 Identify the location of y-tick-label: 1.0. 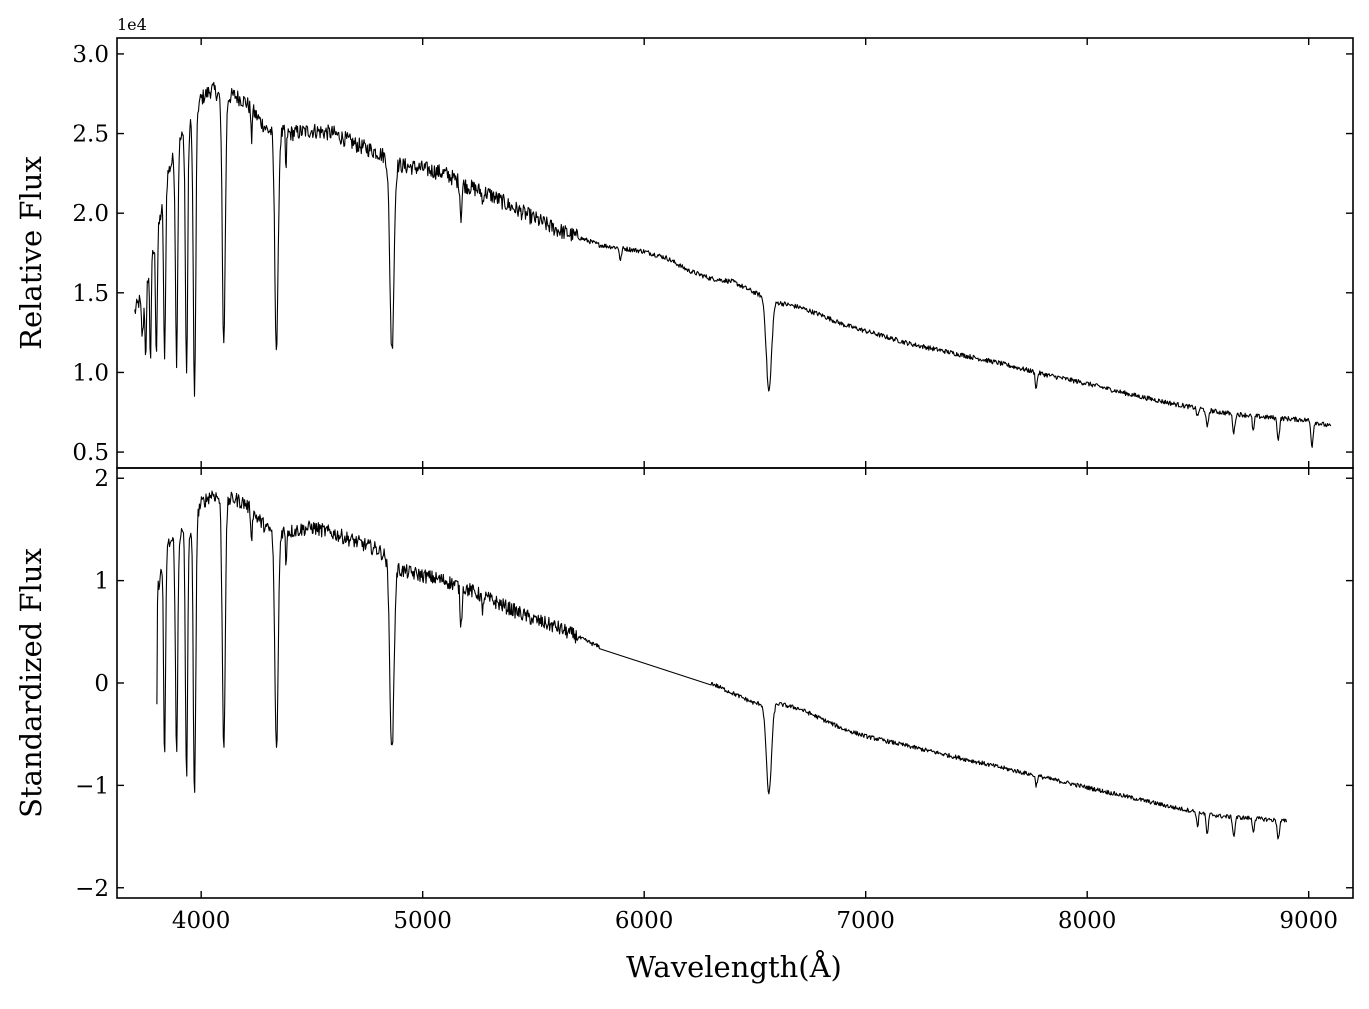
(90, 373).